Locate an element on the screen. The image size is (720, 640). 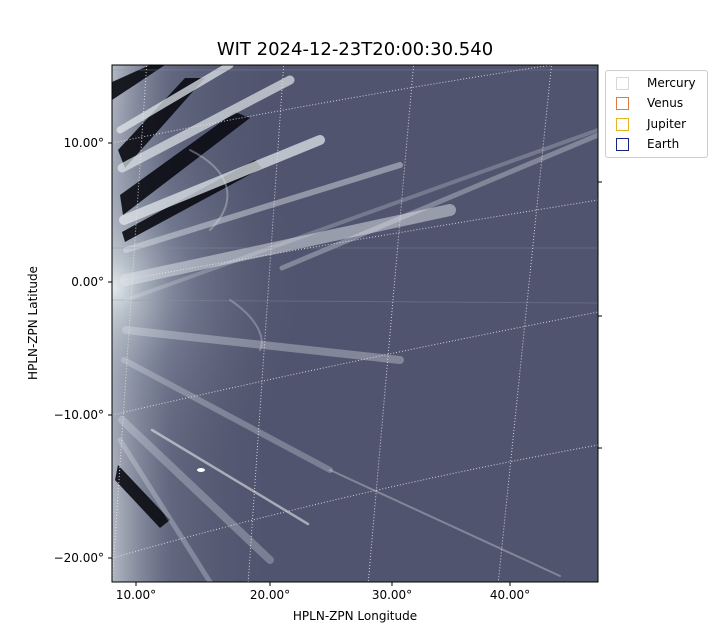
figure-title: WIT 2024-12-23T20:00:30.540 is located at coordinates (355, 49).